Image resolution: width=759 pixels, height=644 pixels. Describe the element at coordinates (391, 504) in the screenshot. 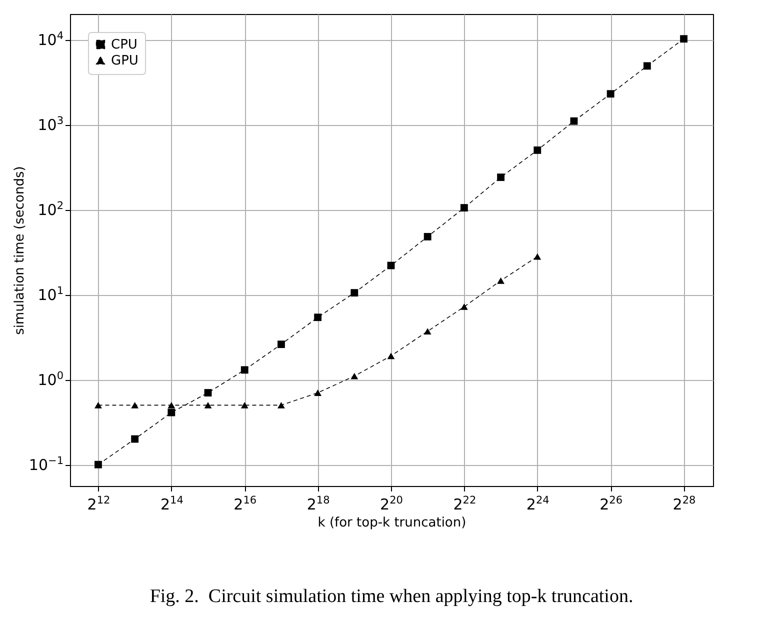

I see `x-tick-label: 2$^{20}$` at that location.